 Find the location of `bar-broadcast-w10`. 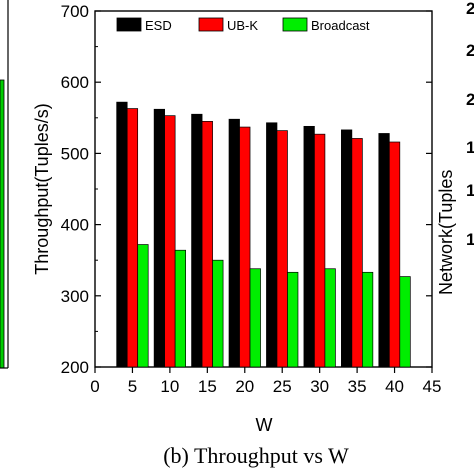

bar-broadcast-w10 is located at coordinates (180, 308).